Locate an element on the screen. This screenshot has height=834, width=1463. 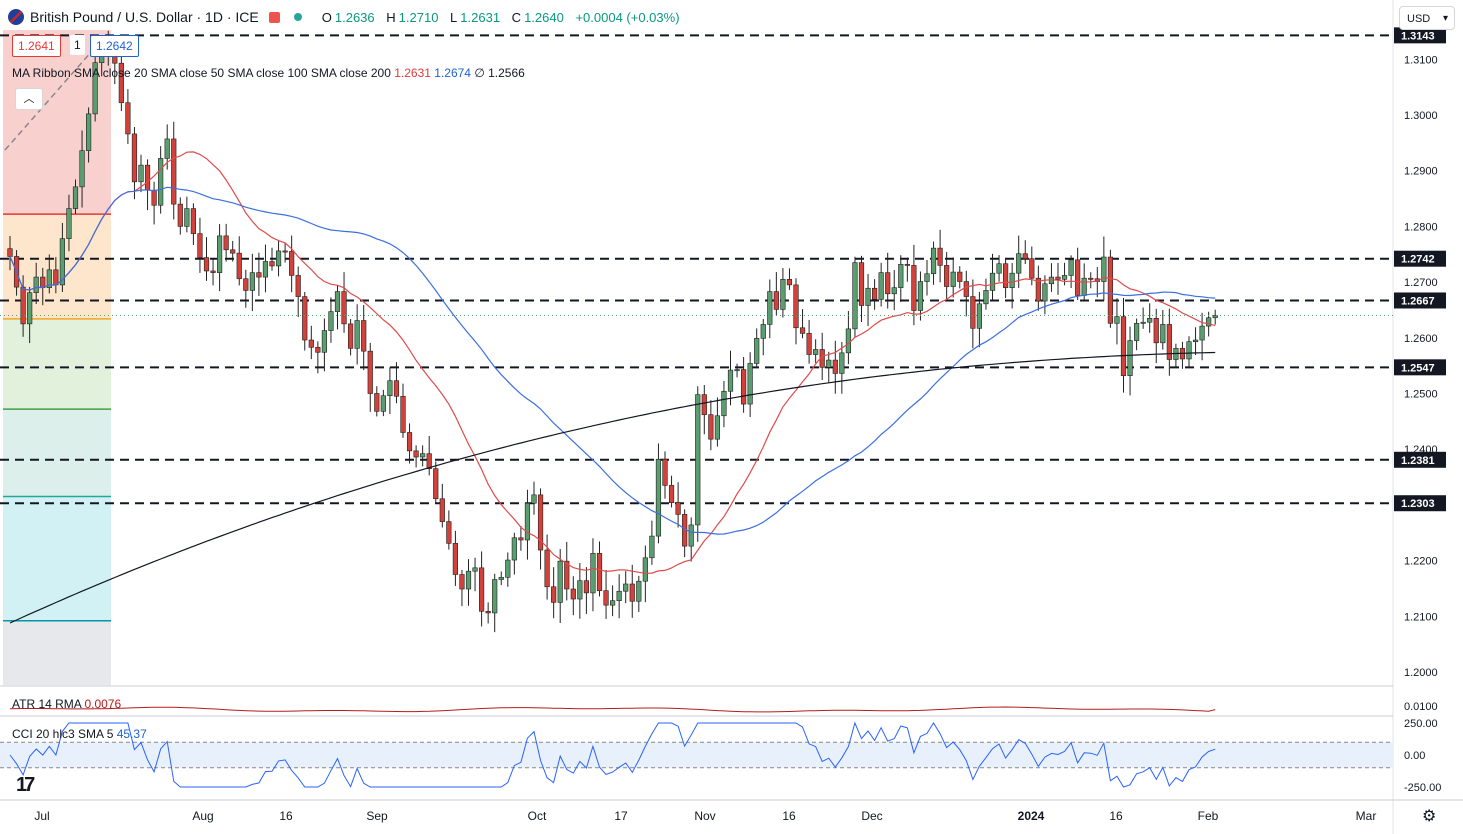
time-tick-label: Sep is located at coordinates (377, 816).